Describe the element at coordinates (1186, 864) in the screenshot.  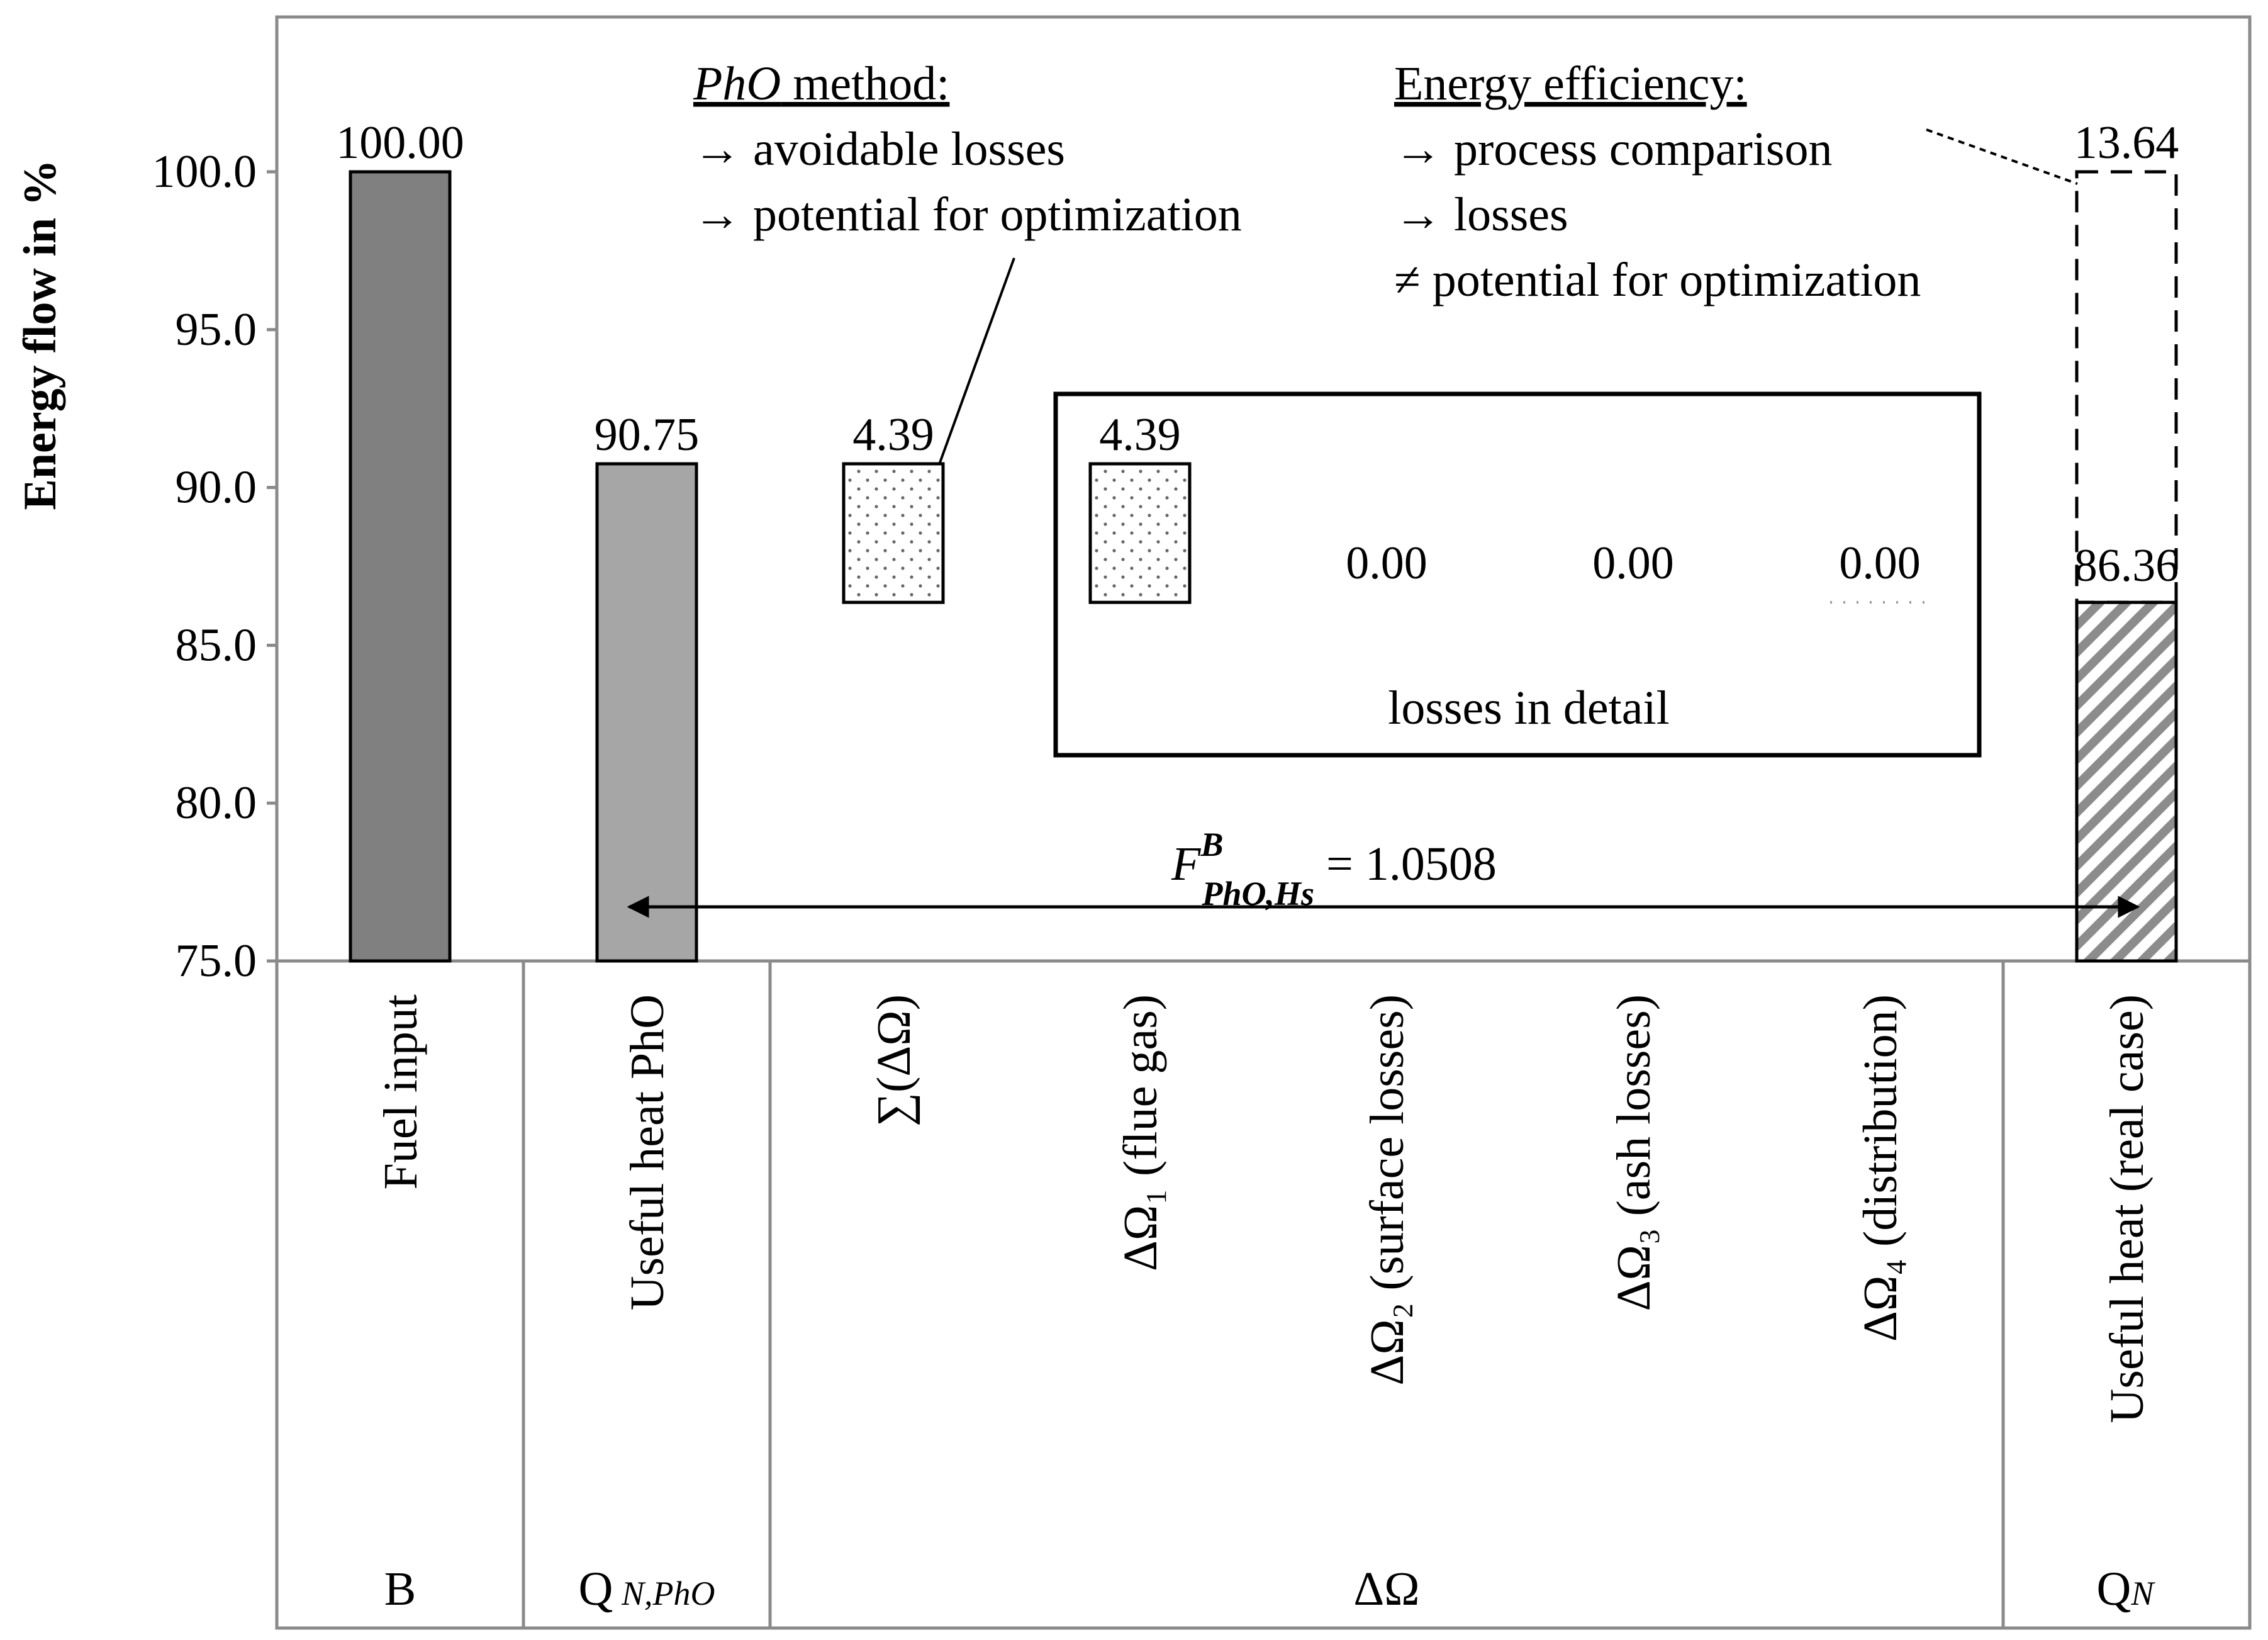
I see `factor-symbol: F` at that location.